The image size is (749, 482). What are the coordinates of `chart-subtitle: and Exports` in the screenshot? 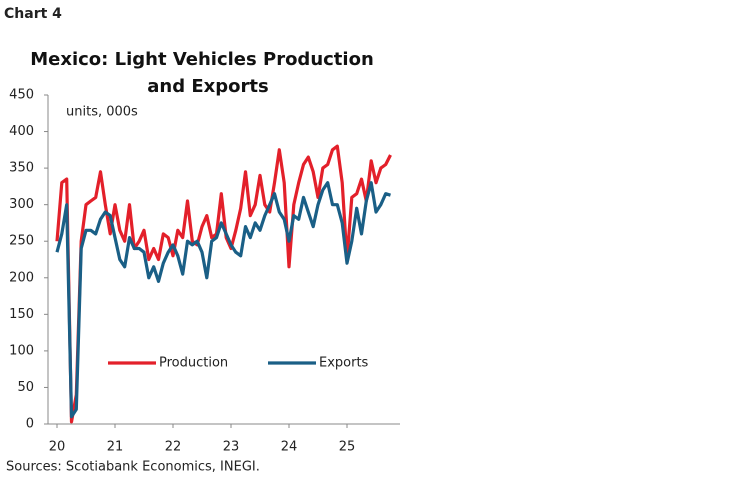 It's located at (207, 86).